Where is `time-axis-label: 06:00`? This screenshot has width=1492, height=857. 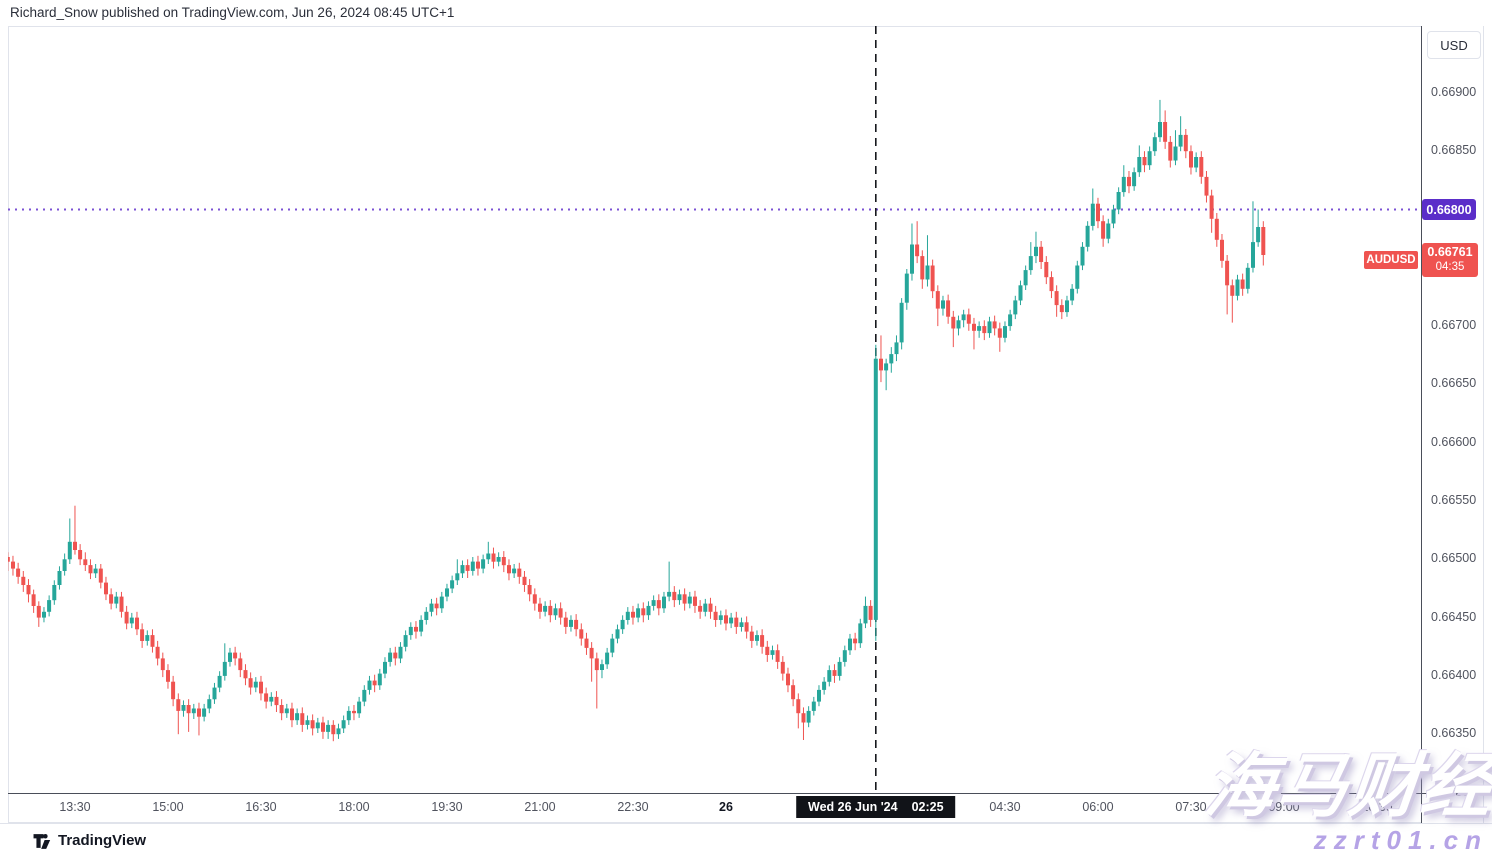
time-axis-label: 06:00 is located at coordinates (1098, 807).